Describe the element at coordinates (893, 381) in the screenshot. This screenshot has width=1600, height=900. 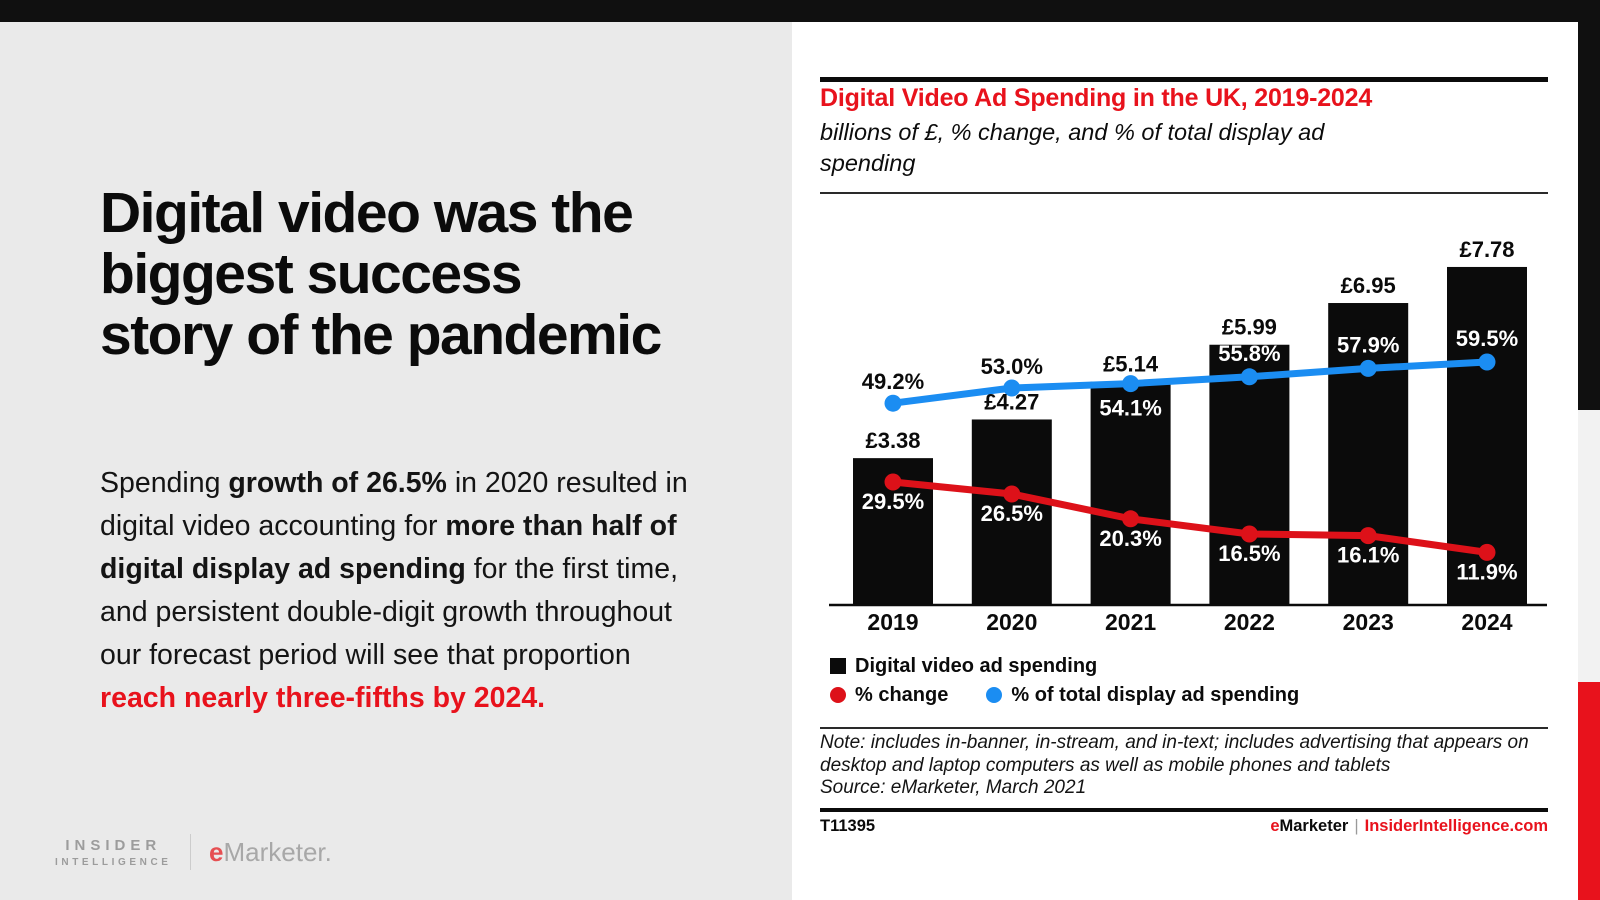
I see `pct-display-label-2019: 49.2%` at that location.